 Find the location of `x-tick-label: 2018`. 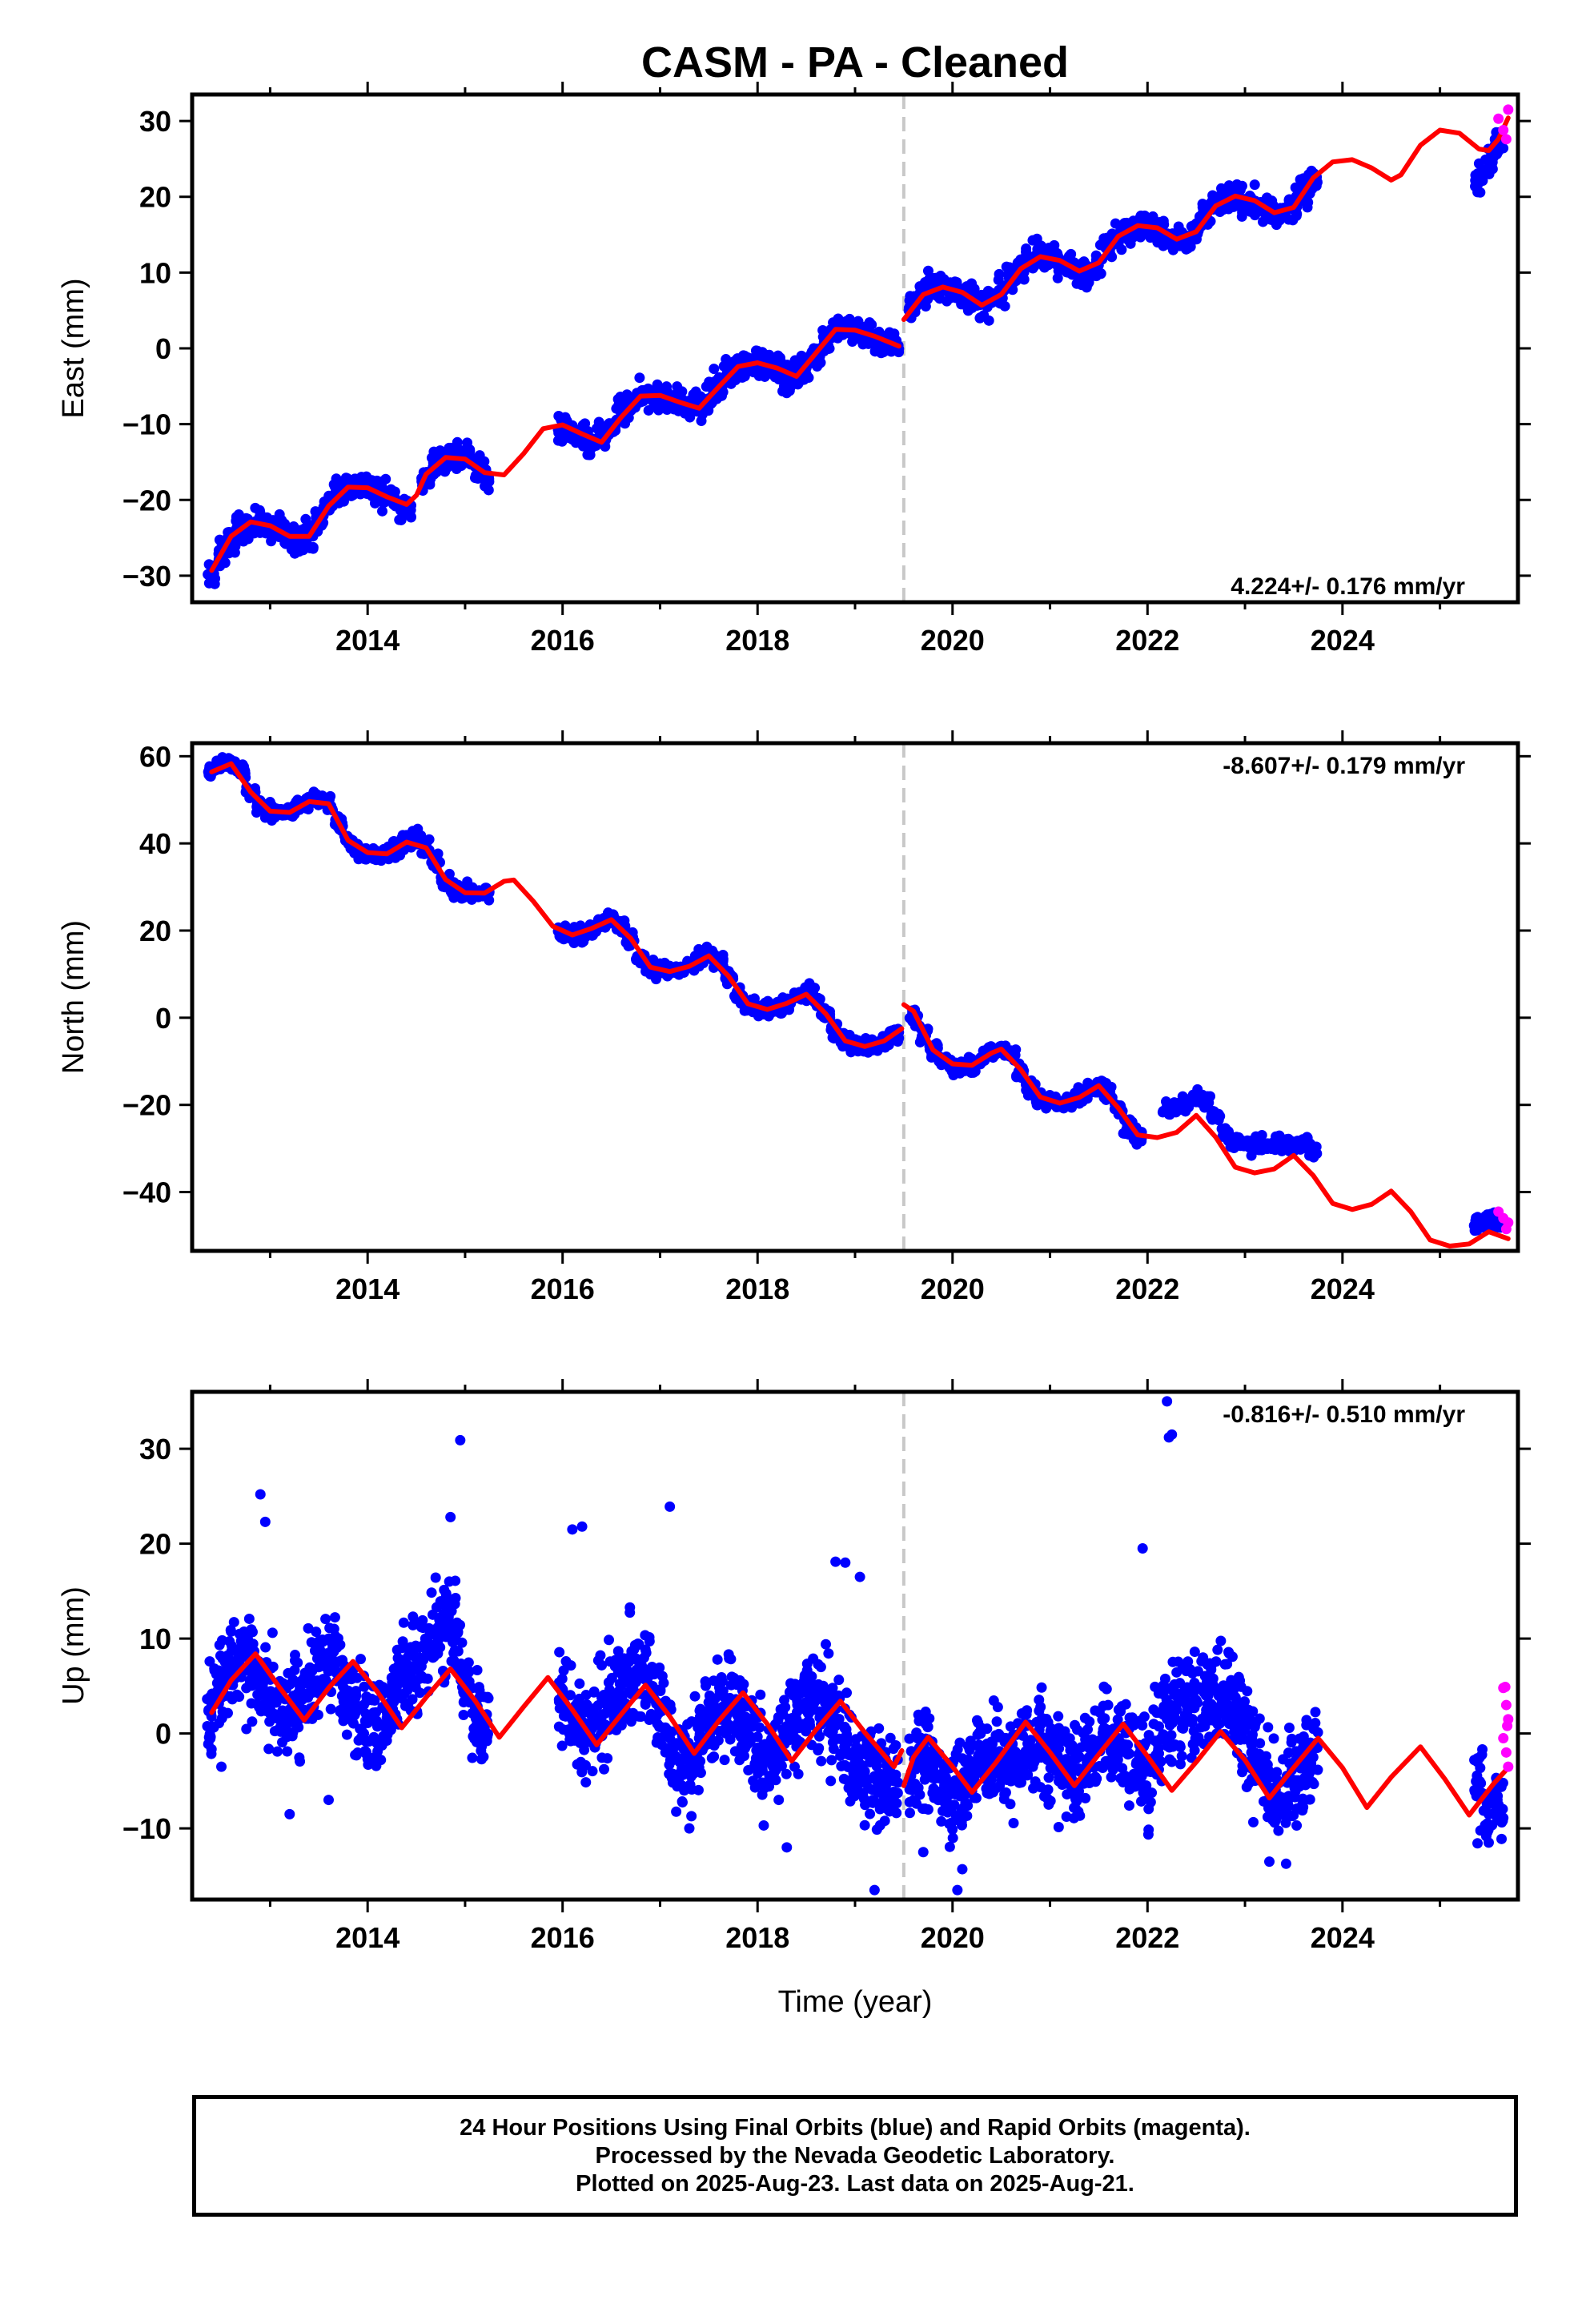

x-tick-label: 2018 is located at coordinates (757, 640).